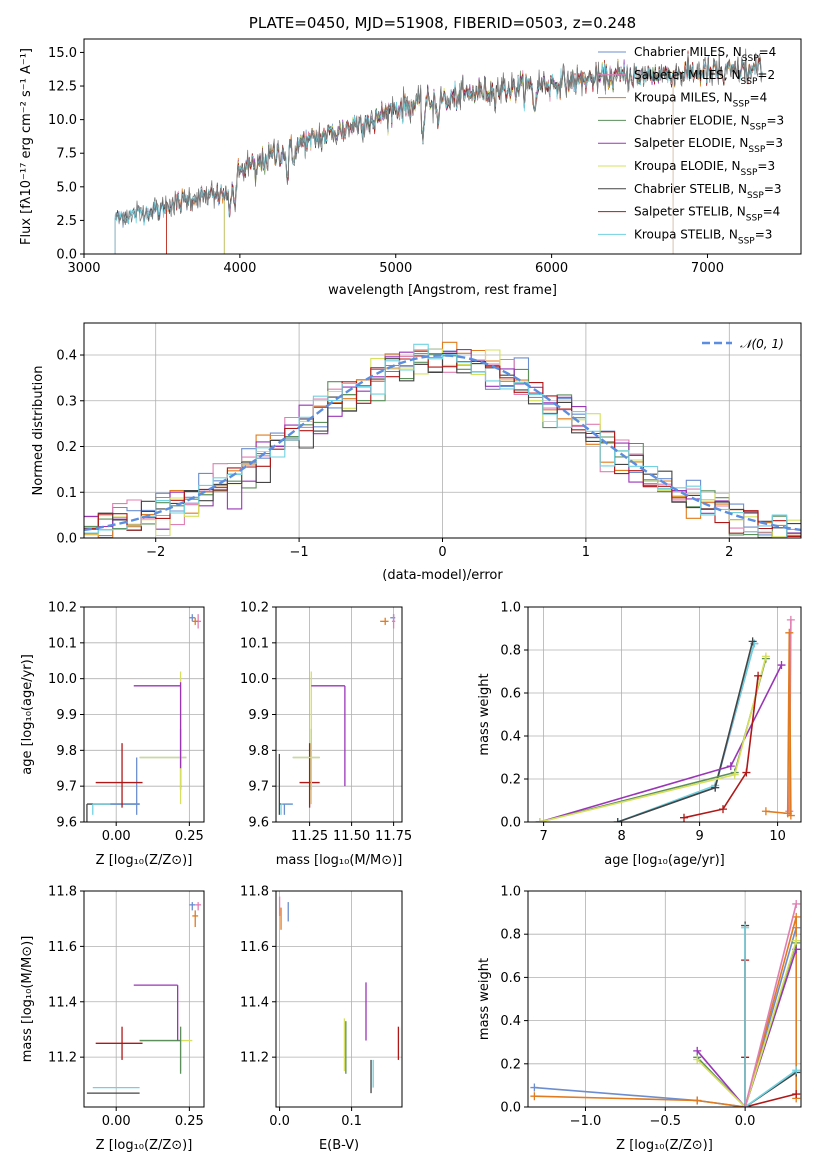  What do you see at coordinates (66, 221) in the screenshot?
I see `y-tick-label: 2.5` at bounding box center [66, 221].